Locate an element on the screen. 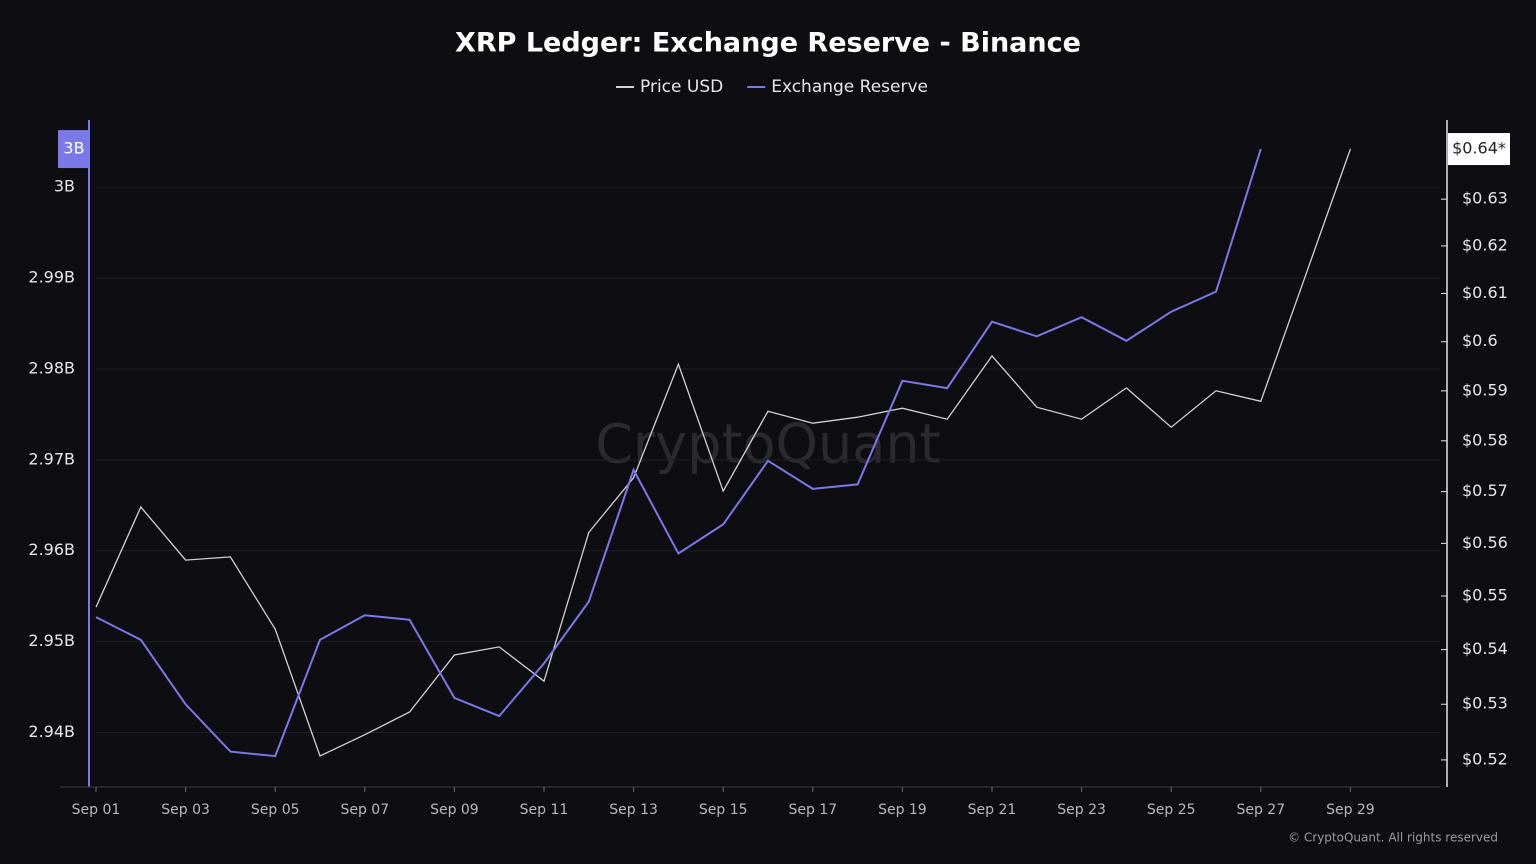  y2-tick-label: $0.57 is located at coordinates (1485, 490).